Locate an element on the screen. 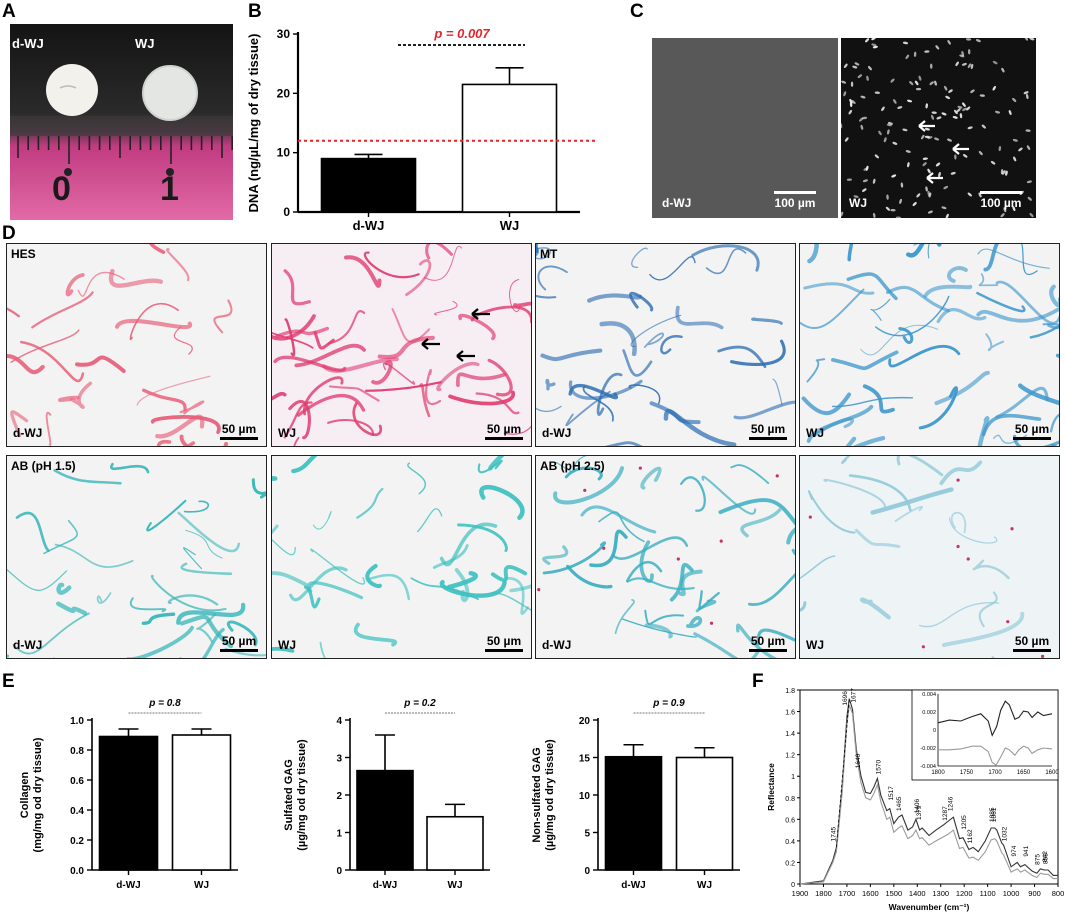  bar-wj is located at coordinates (704, 813).